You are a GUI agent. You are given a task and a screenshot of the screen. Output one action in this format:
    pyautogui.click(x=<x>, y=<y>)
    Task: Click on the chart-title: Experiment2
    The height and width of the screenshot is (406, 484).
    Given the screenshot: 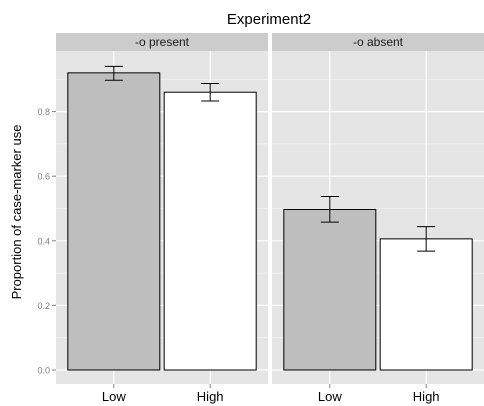 What is the action you would take?
    pyautogui.click(x=269, y=19)
    